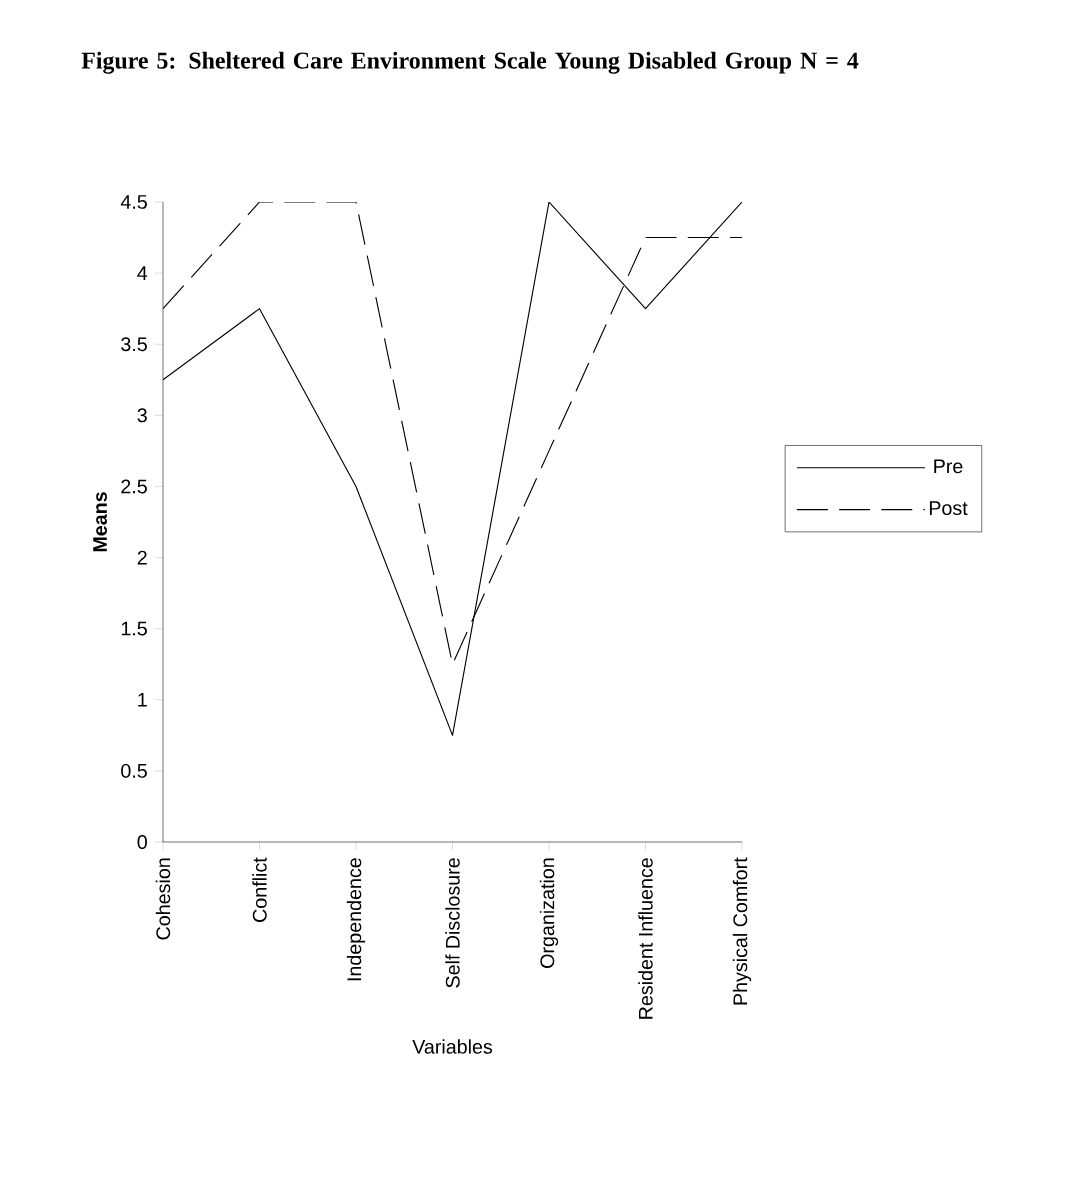  I want to click on y-axis-title: Means, so click(100, 522).